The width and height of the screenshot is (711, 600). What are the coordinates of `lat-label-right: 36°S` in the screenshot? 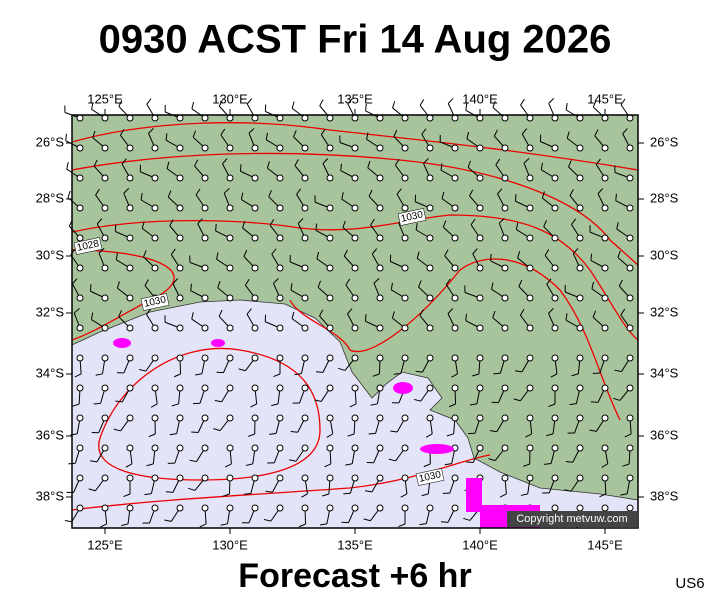 It's located at (664, 434).